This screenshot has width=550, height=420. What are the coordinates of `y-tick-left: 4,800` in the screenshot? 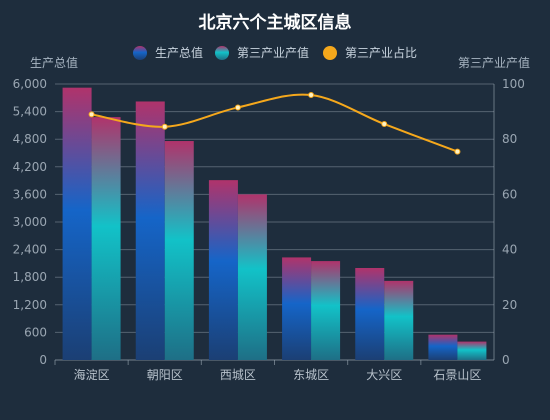 It's located at (30, 139).